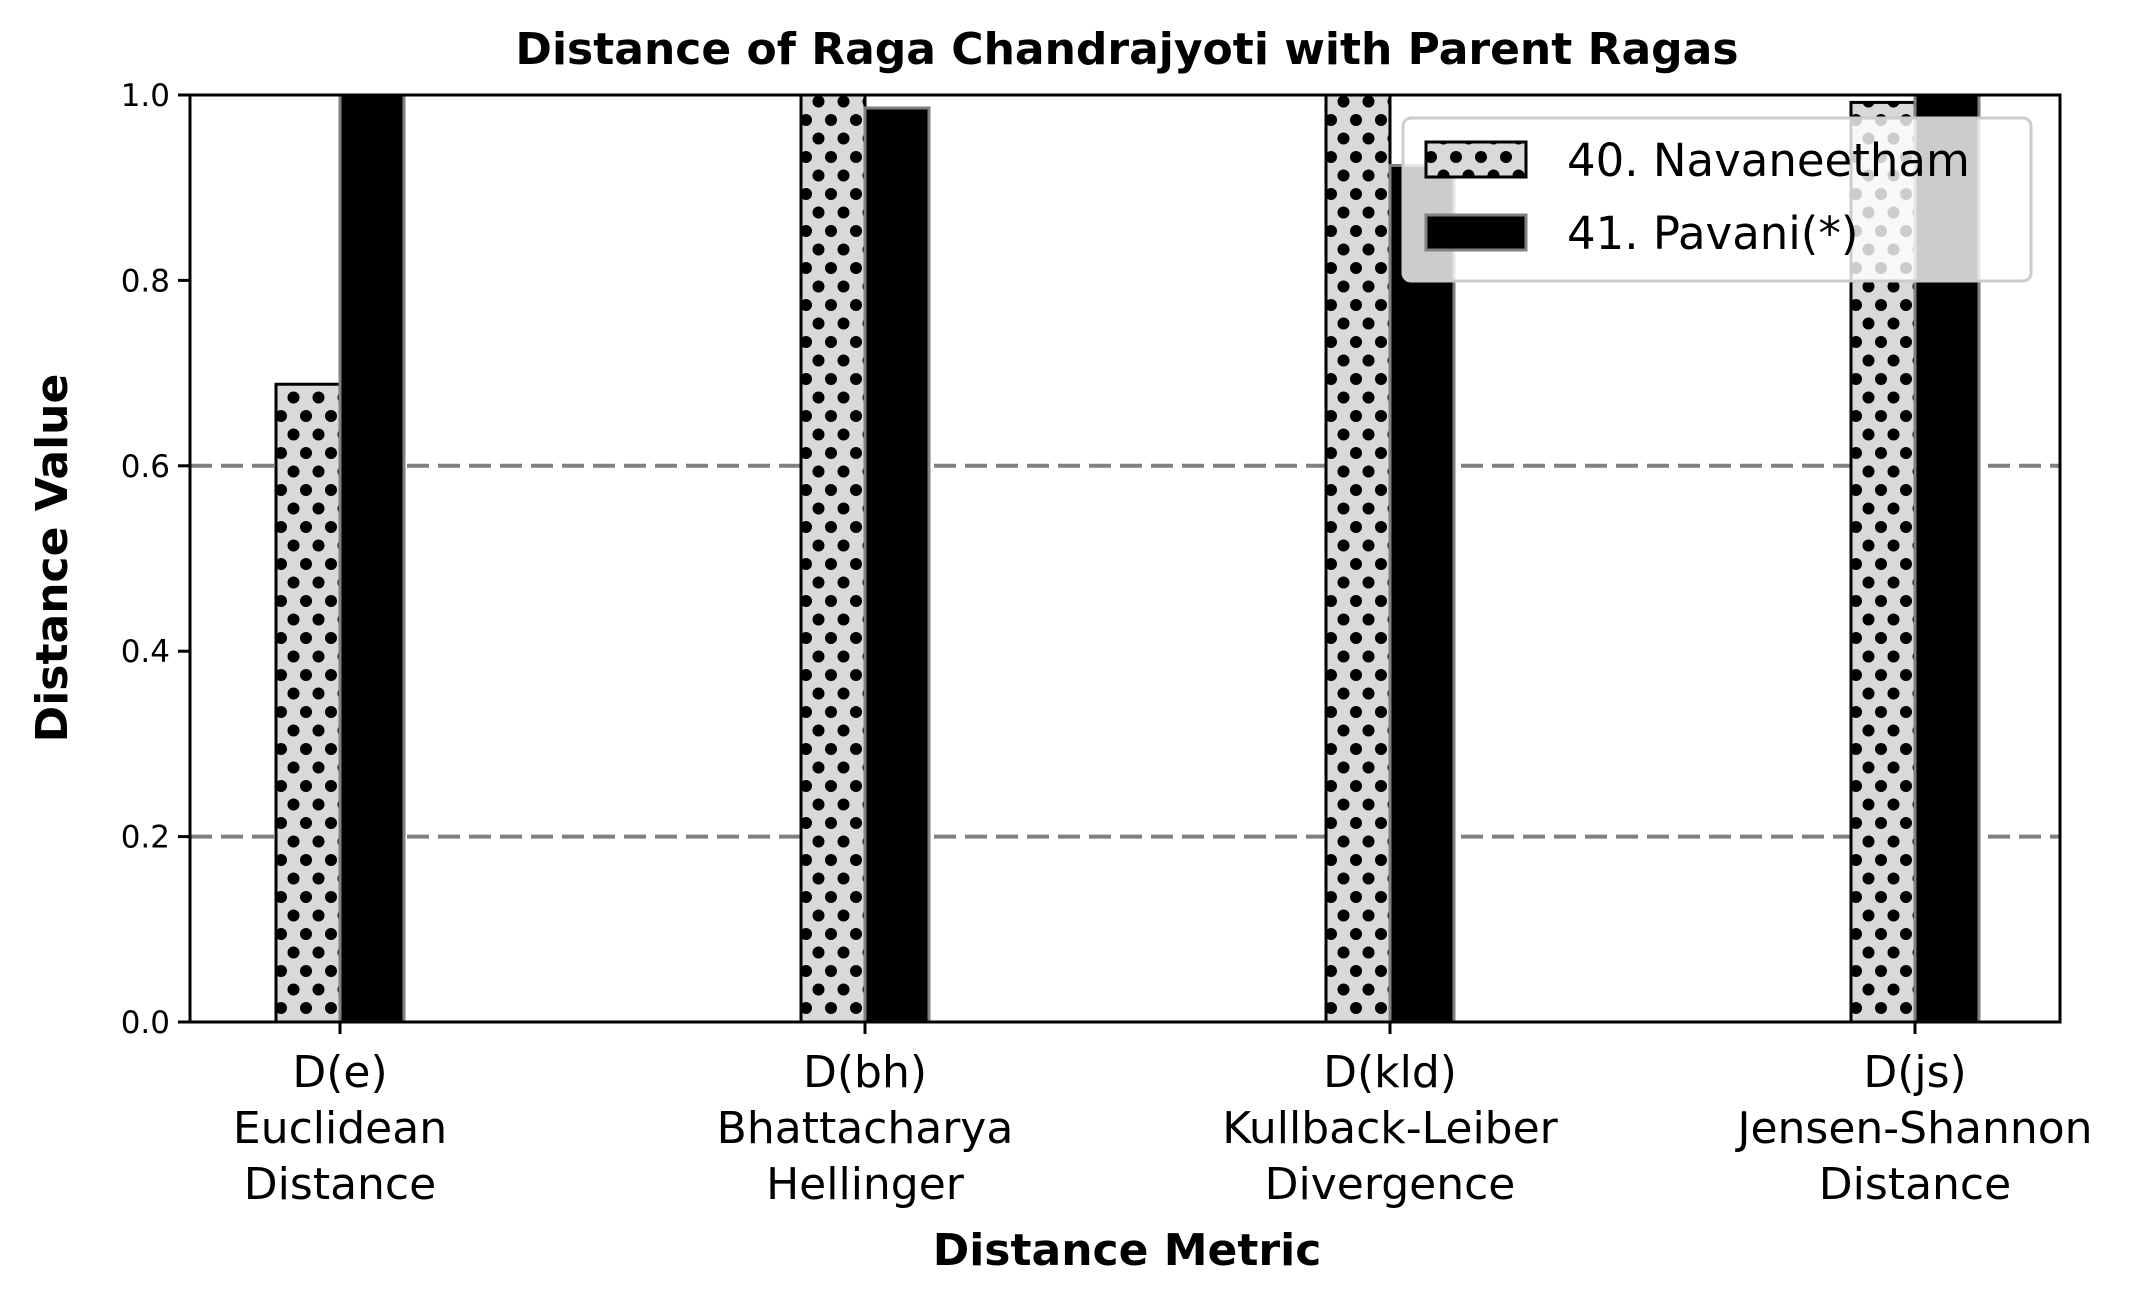 This screenshot has height=1300, width=2134. I want to click on y-tick-label-1: 0.2, so click(145, 838).